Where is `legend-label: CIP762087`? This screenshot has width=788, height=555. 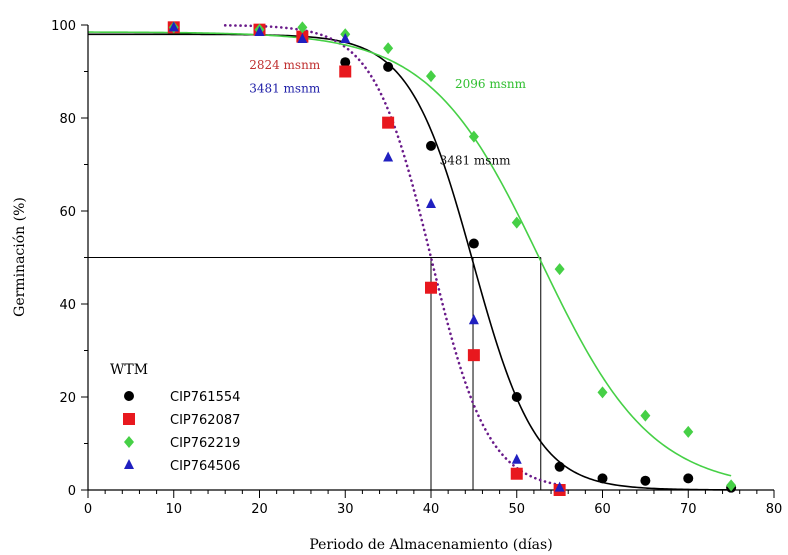
legend-label: CIP762087 is located at coordinates (205, 420).